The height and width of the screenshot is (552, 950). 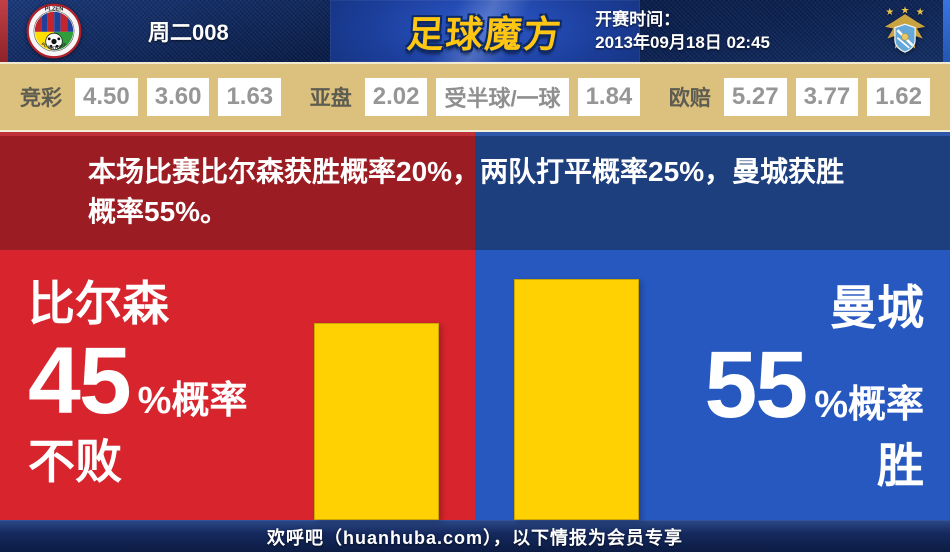 I want to click on home-probability-value-row: 45 %概率, so click(x=138, y=381).